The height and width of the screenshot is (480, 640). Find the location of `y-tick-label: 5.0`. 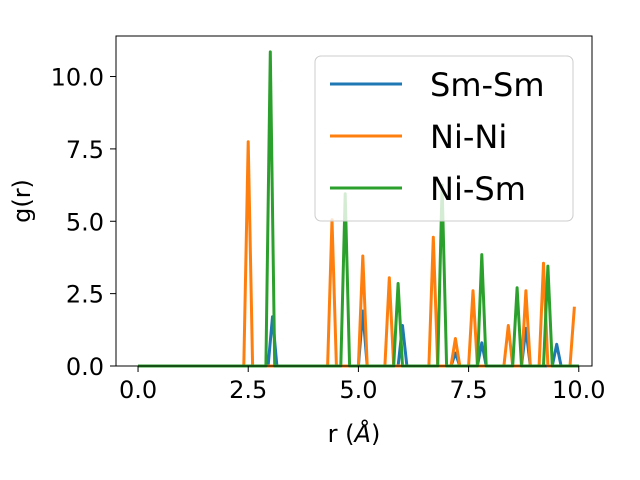

y-tick-label: 5.0 is located at coordinates (85, 222).